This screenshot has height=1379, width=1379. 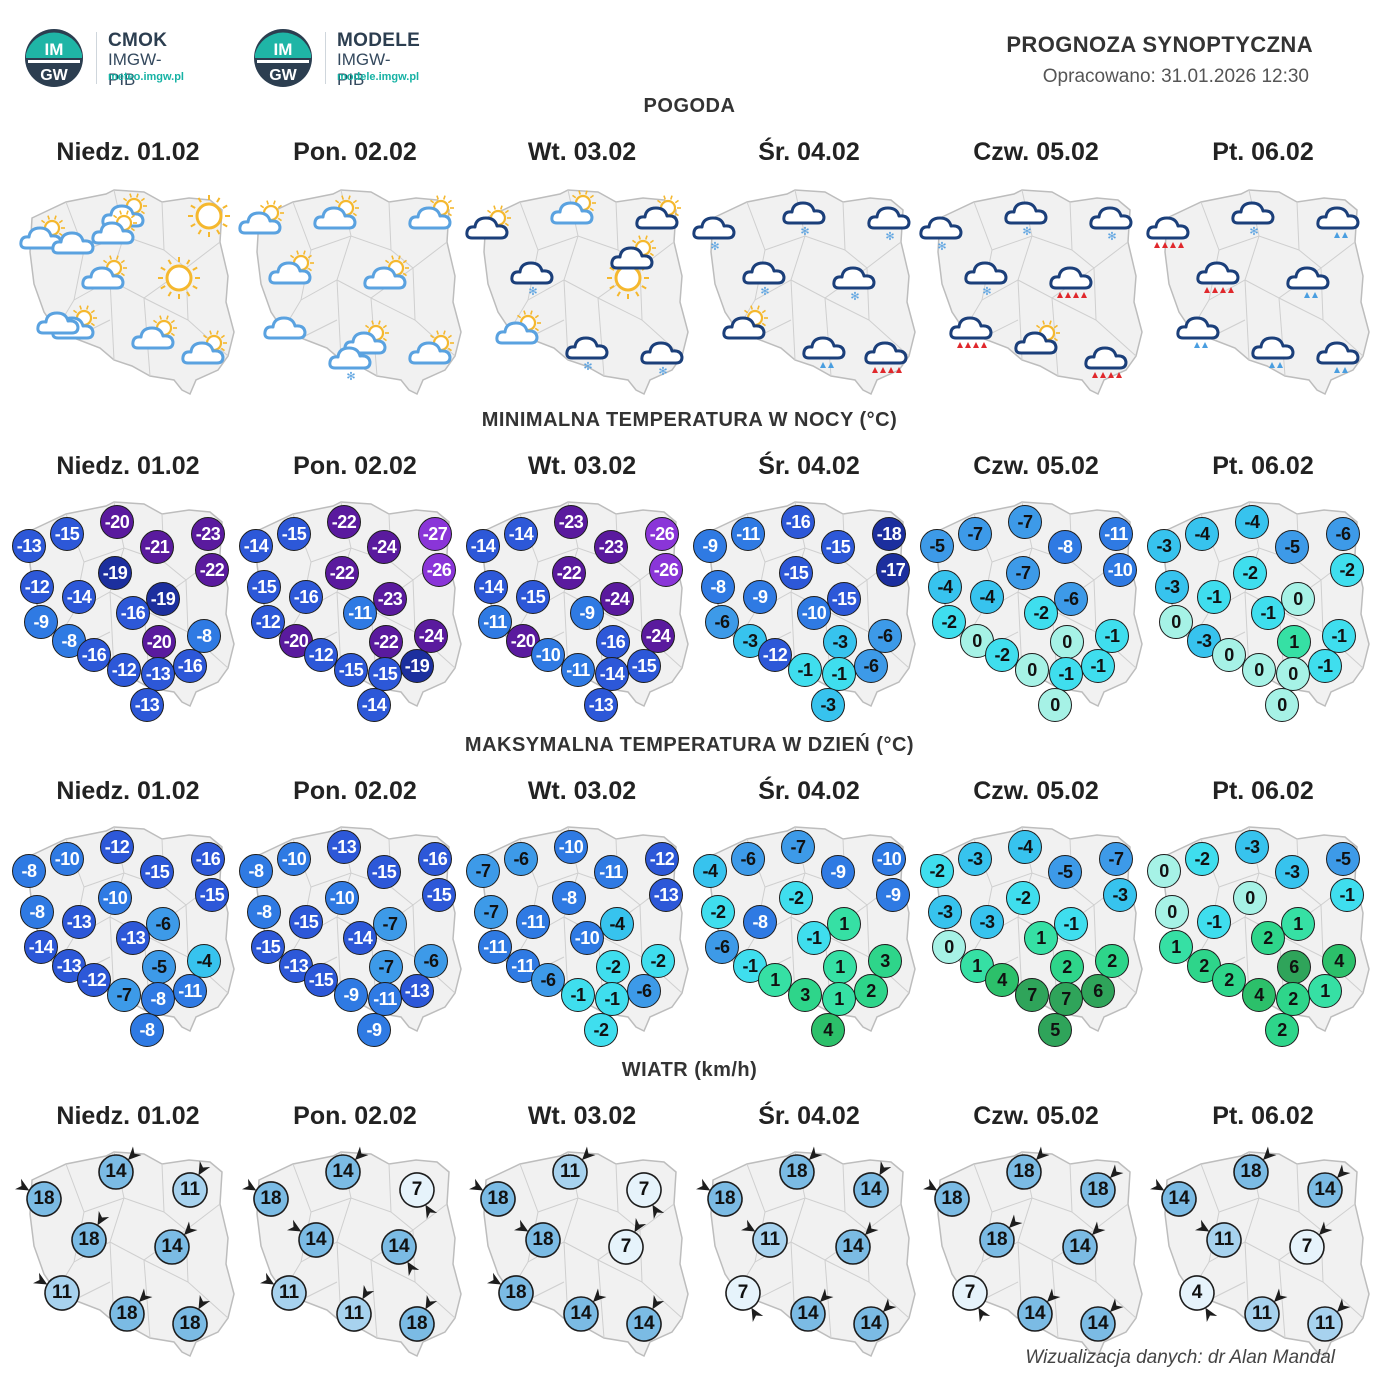 I want to click on cloud-dark-sun-icon, so click(x=658, y=220).